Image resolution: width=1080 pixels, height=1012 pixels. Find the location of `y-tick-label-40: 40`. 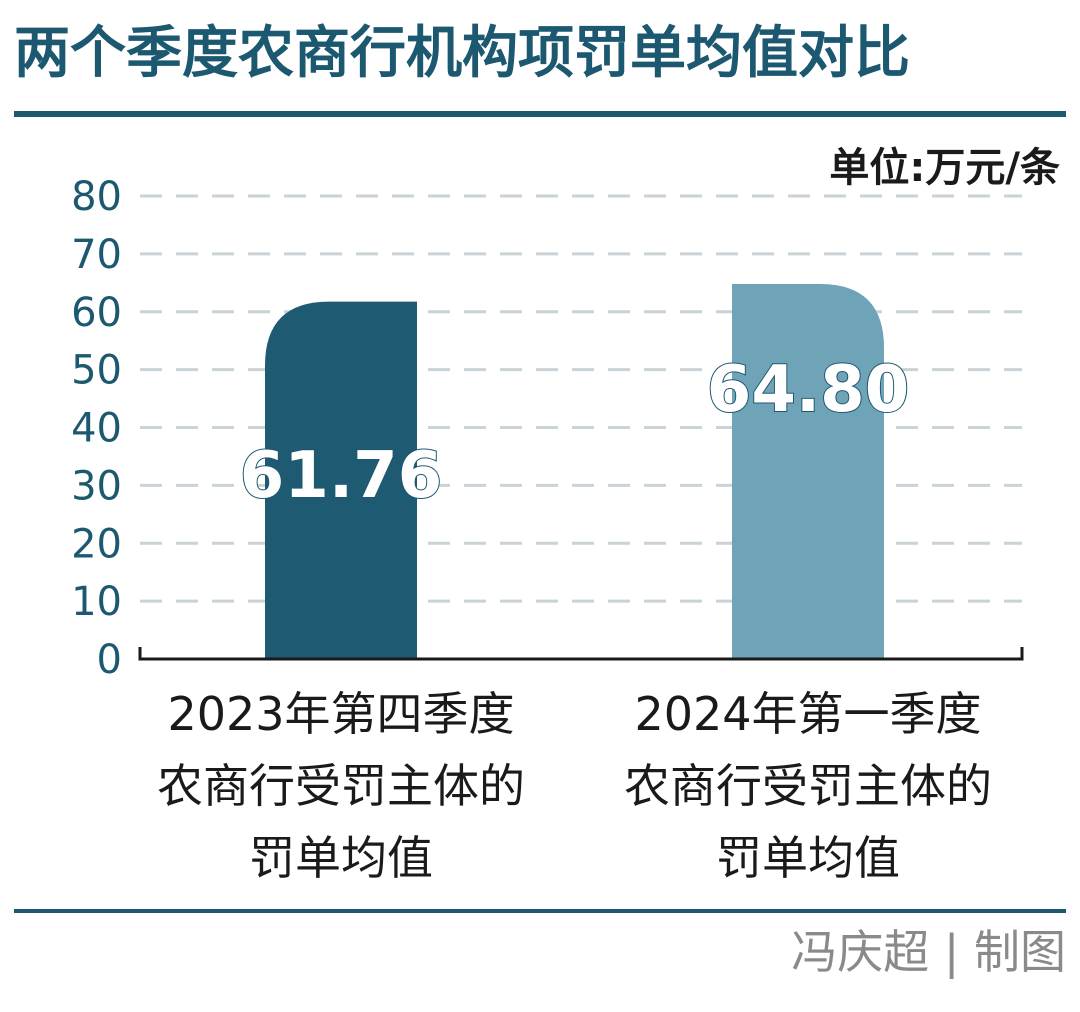

y-tick-label-40: 40 is located at coordinates (96, 429).